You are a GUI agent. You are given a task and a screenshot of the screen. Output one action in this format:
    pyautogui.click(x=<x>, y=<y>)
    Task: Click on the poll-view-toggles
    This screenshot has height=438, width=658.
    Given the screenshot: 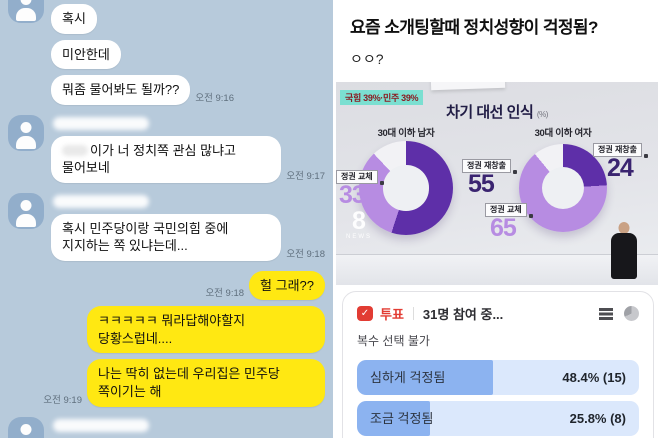 What is the action you would take?
    pyautogui.click(x=619, y=313)
    